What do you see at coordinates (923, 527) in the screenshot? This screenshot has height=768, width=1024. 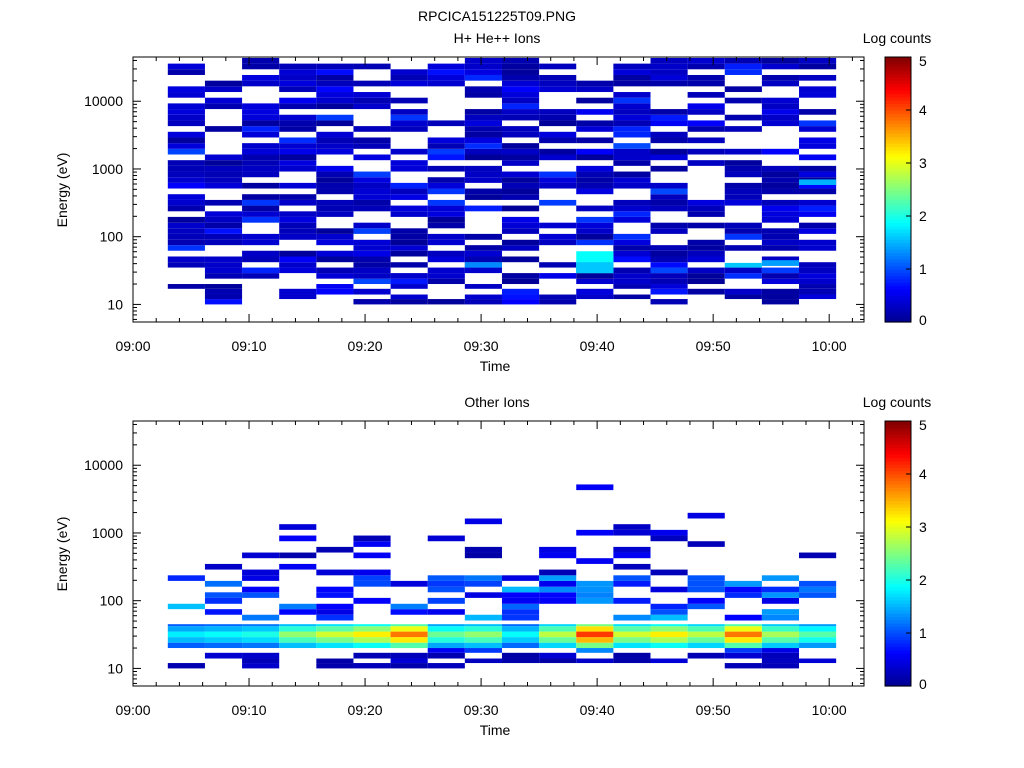 I see `colorbar-tick-label: 3` at bounding box center [923, 527].